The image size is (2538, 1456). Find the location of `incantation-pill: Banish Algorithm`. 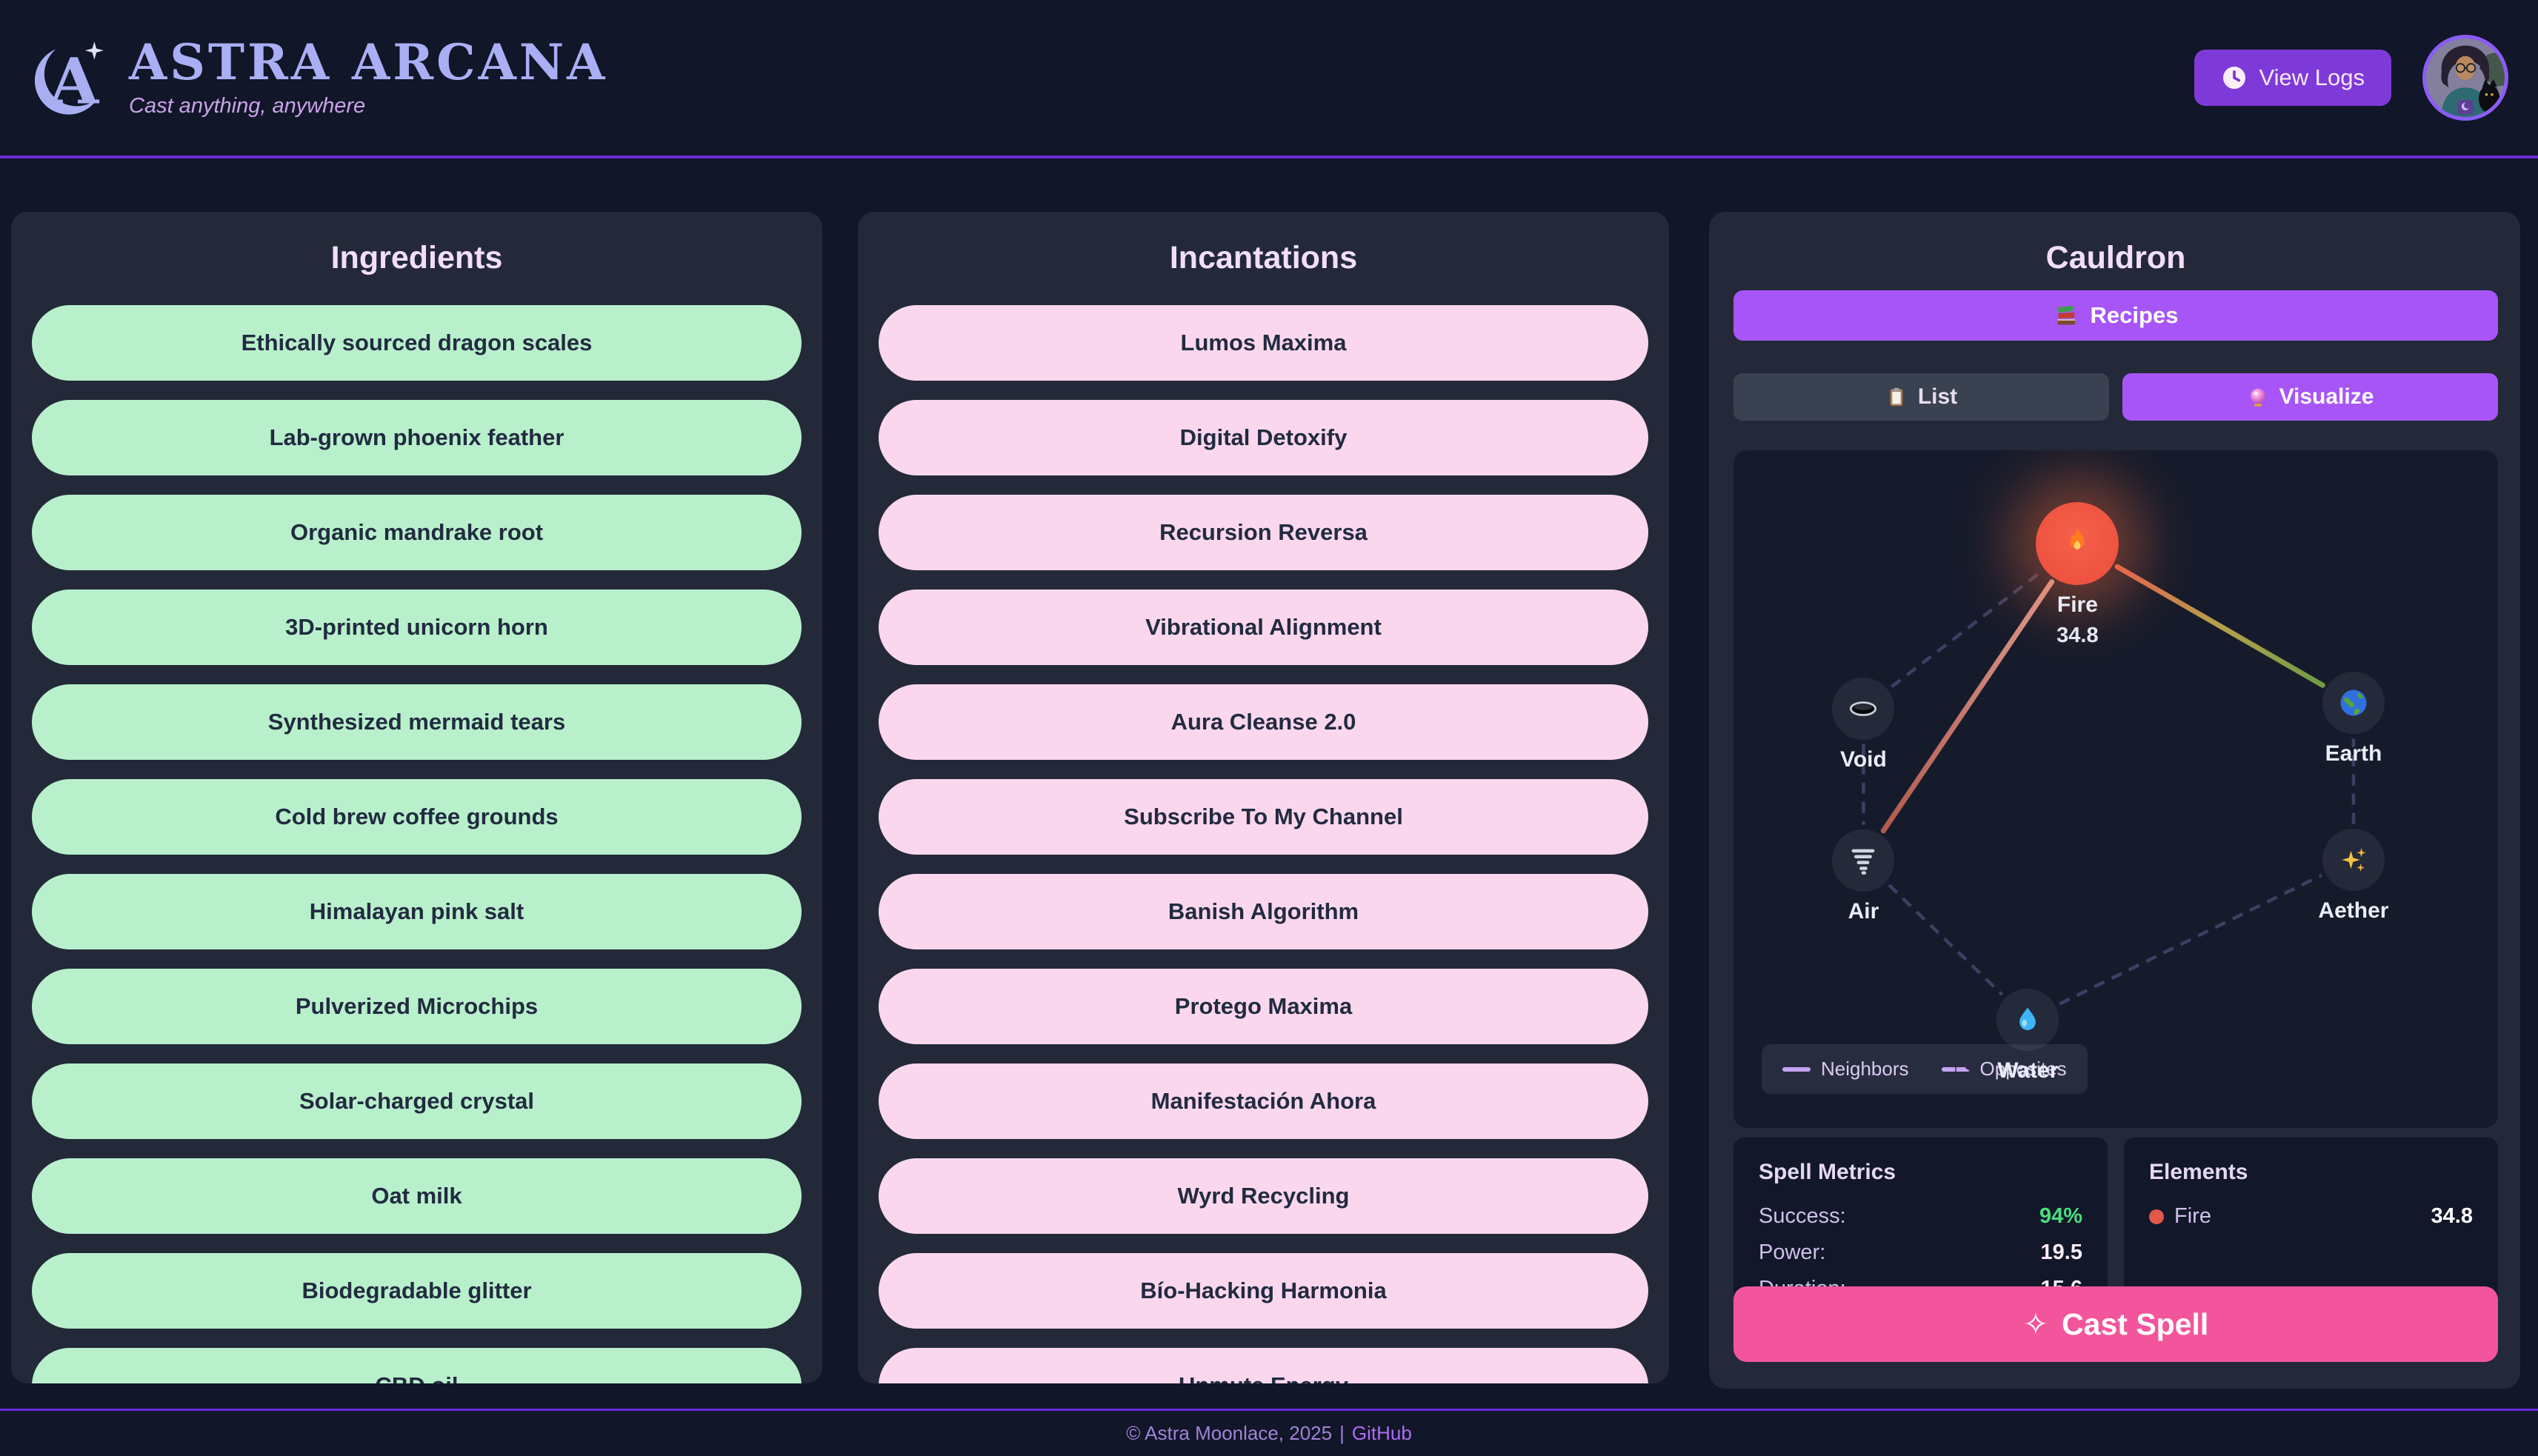

incantation-pill: Banish Algorithm is located at coordinates (1263, 911).